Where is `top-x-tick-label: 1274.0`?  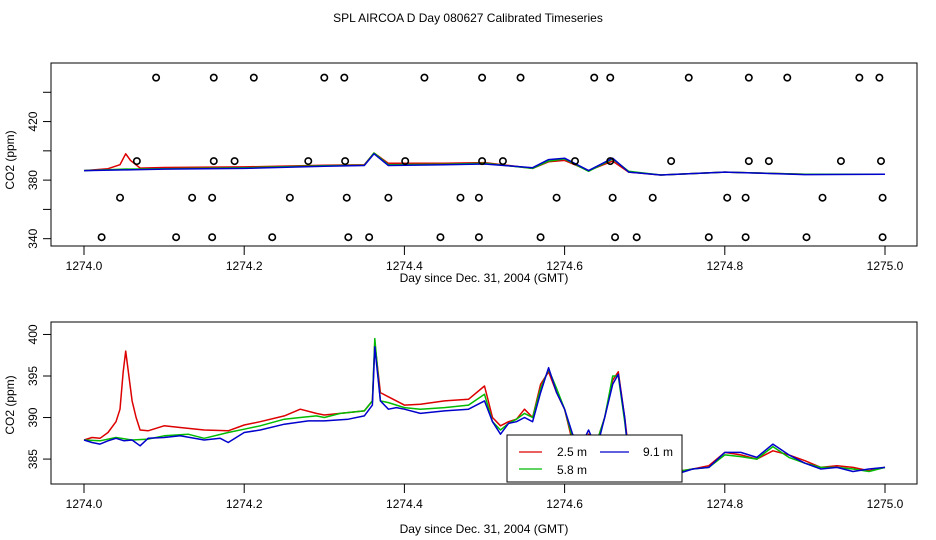 top-x-tick-label: 1274.0 is located at coordinates (84, 266).